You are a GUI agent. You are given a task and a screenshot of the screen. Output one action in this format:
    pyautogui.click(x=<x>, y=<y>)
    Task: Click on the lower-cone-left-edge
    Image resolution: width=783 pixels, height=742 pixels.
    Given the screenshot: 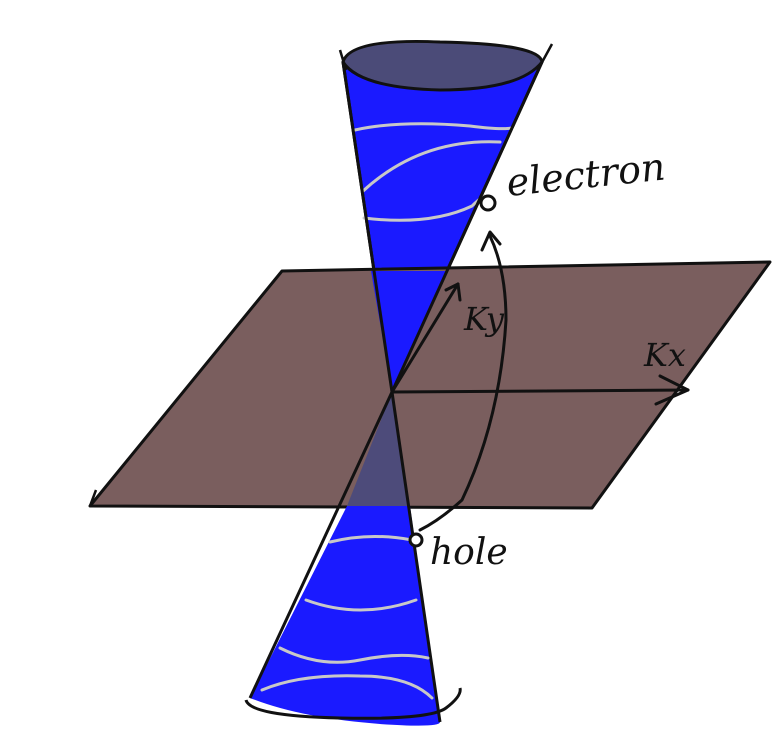 What is the action you would take?
    pyautogui.click(x=321, y=545)
    